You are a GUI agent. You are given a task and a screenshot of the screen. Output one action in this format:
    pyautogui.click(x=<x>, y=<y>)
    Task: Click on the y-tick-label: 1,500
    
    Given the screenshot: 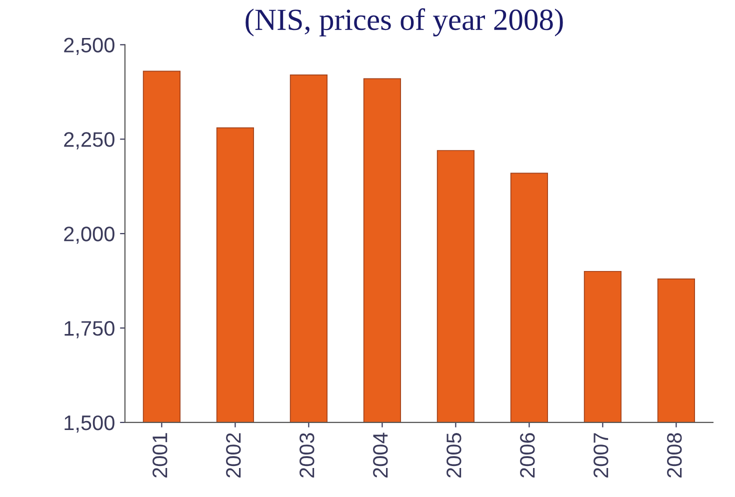 What is the action you would take?
    pyautogui.click(x=89, y=424)
    